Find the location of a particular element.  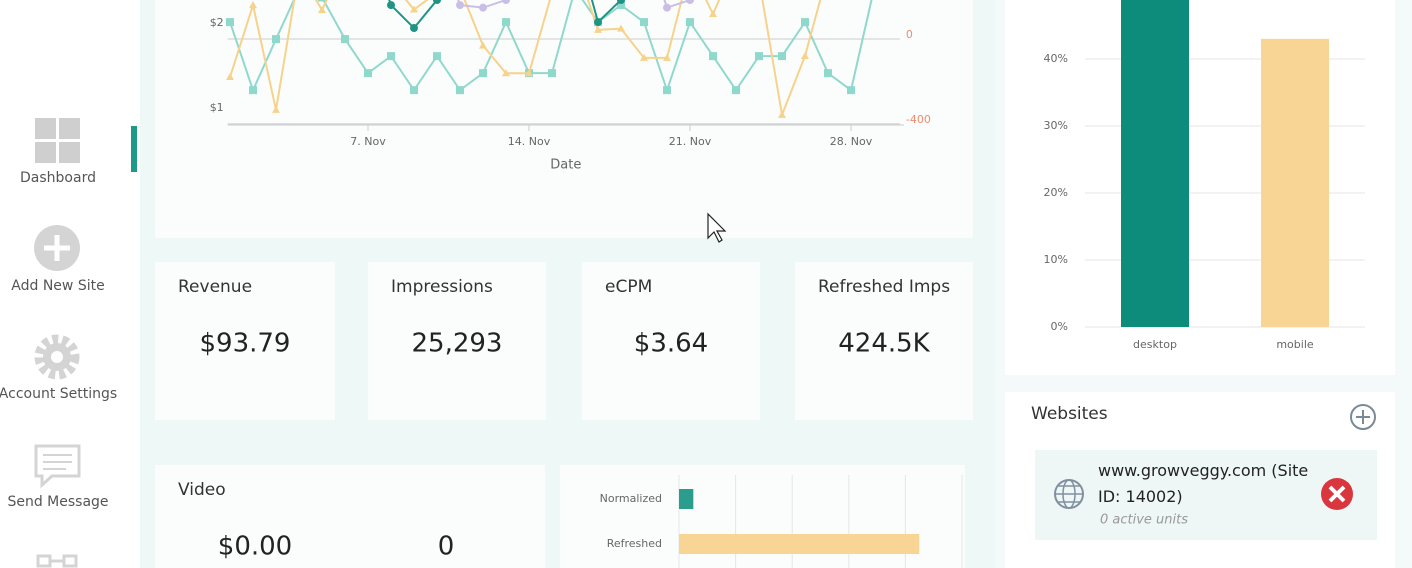

site-name: www.growveggy.com (Site ID: 14002) is located at coordinates (1203, 483).